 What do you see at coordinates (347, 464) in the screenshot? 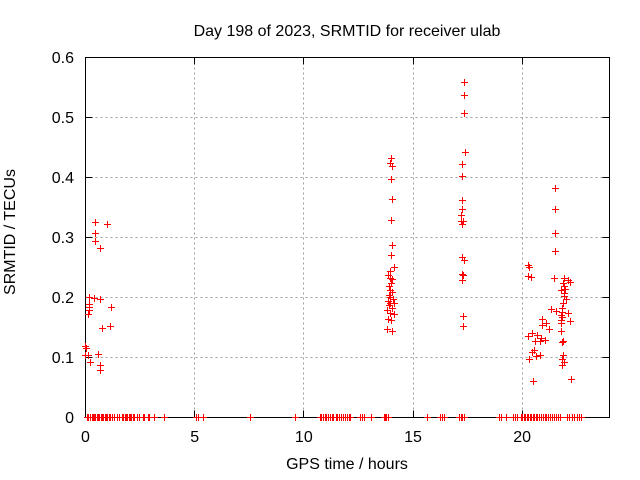
I see `x-axis-label: GPS time / hours` at bounding box center [347, 464].